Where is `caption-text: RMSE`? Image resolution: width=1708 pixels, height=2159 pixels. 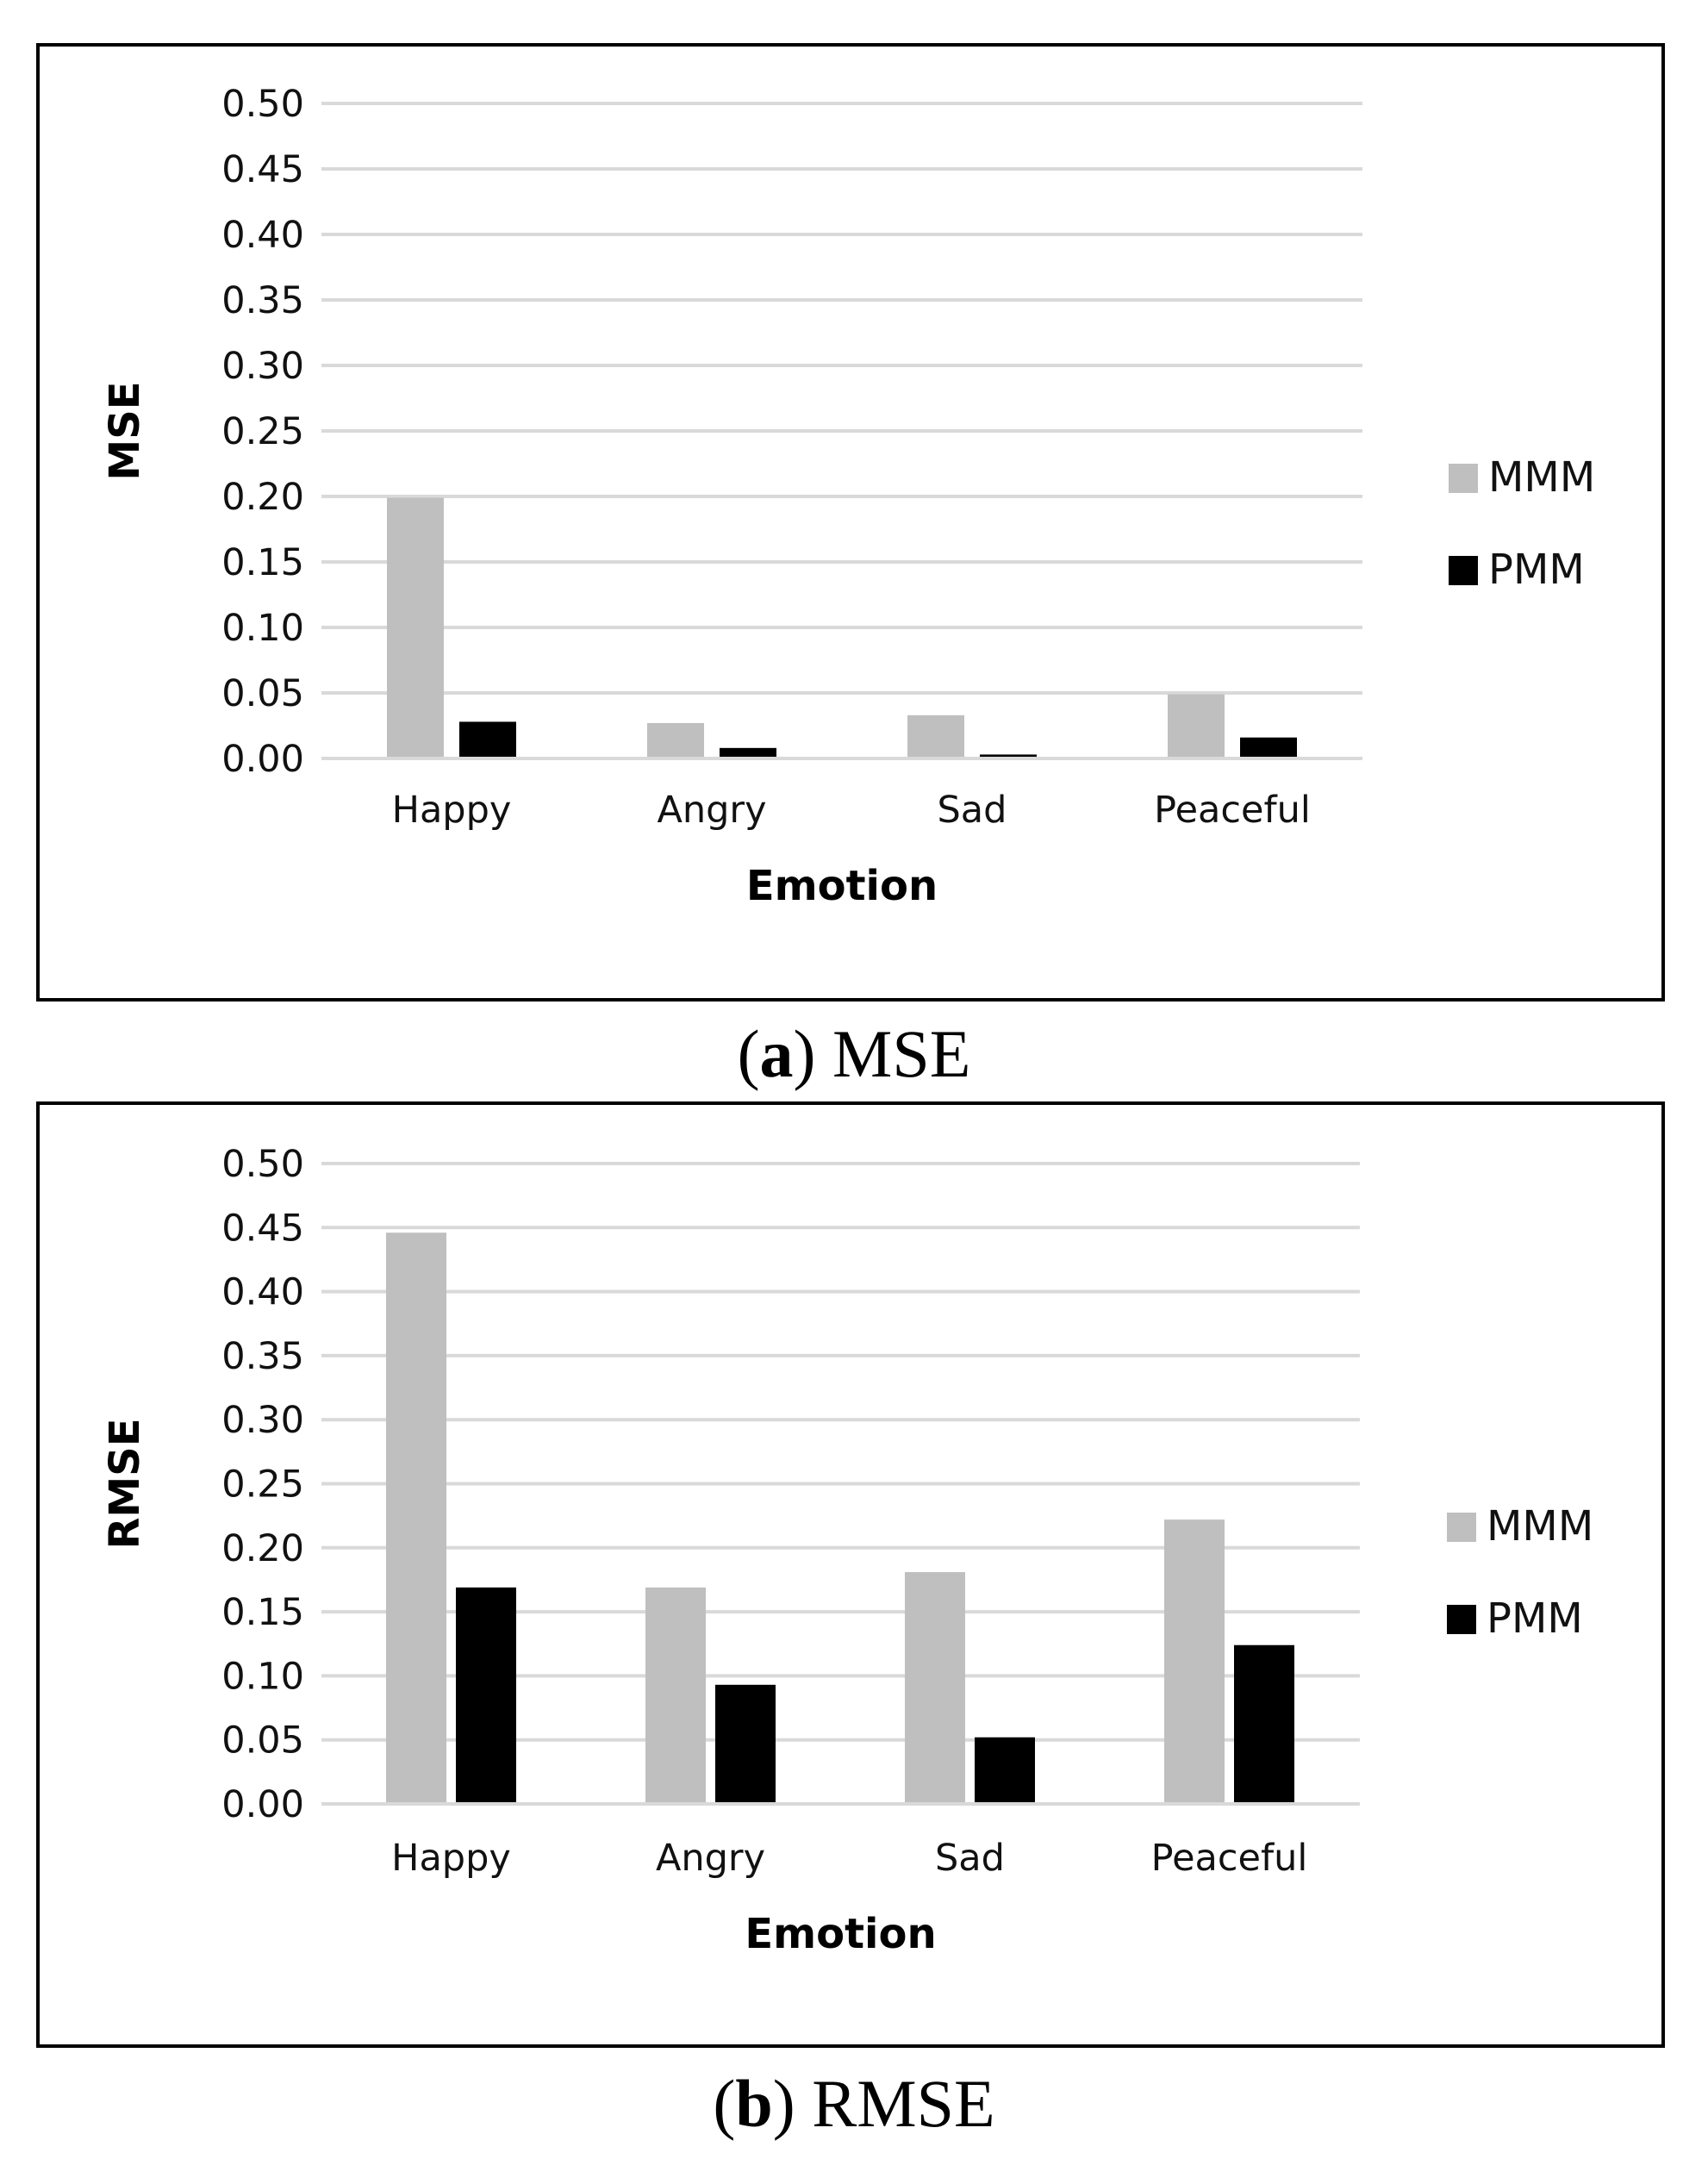 caption-text: RMSE is located at coordinates (903, 2103).